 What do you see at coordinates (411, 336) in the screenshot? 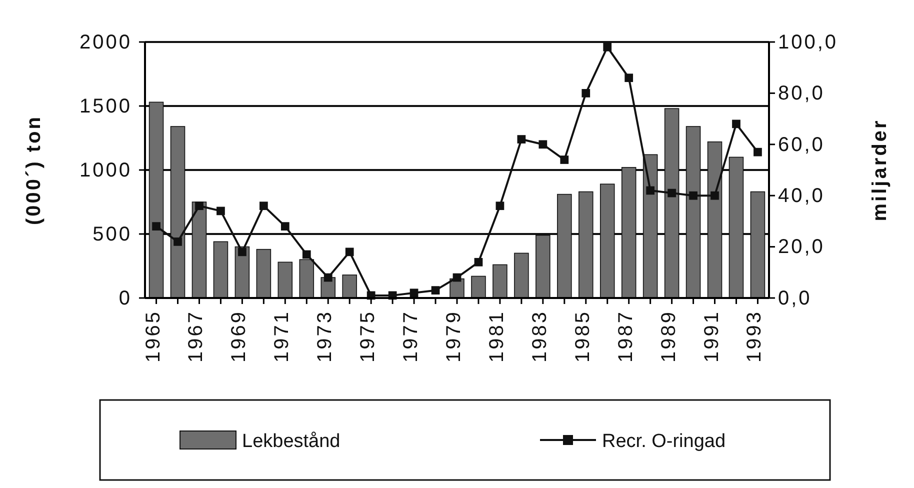
I see `x-tick-label: 1977` at bounding box center [411, 336].